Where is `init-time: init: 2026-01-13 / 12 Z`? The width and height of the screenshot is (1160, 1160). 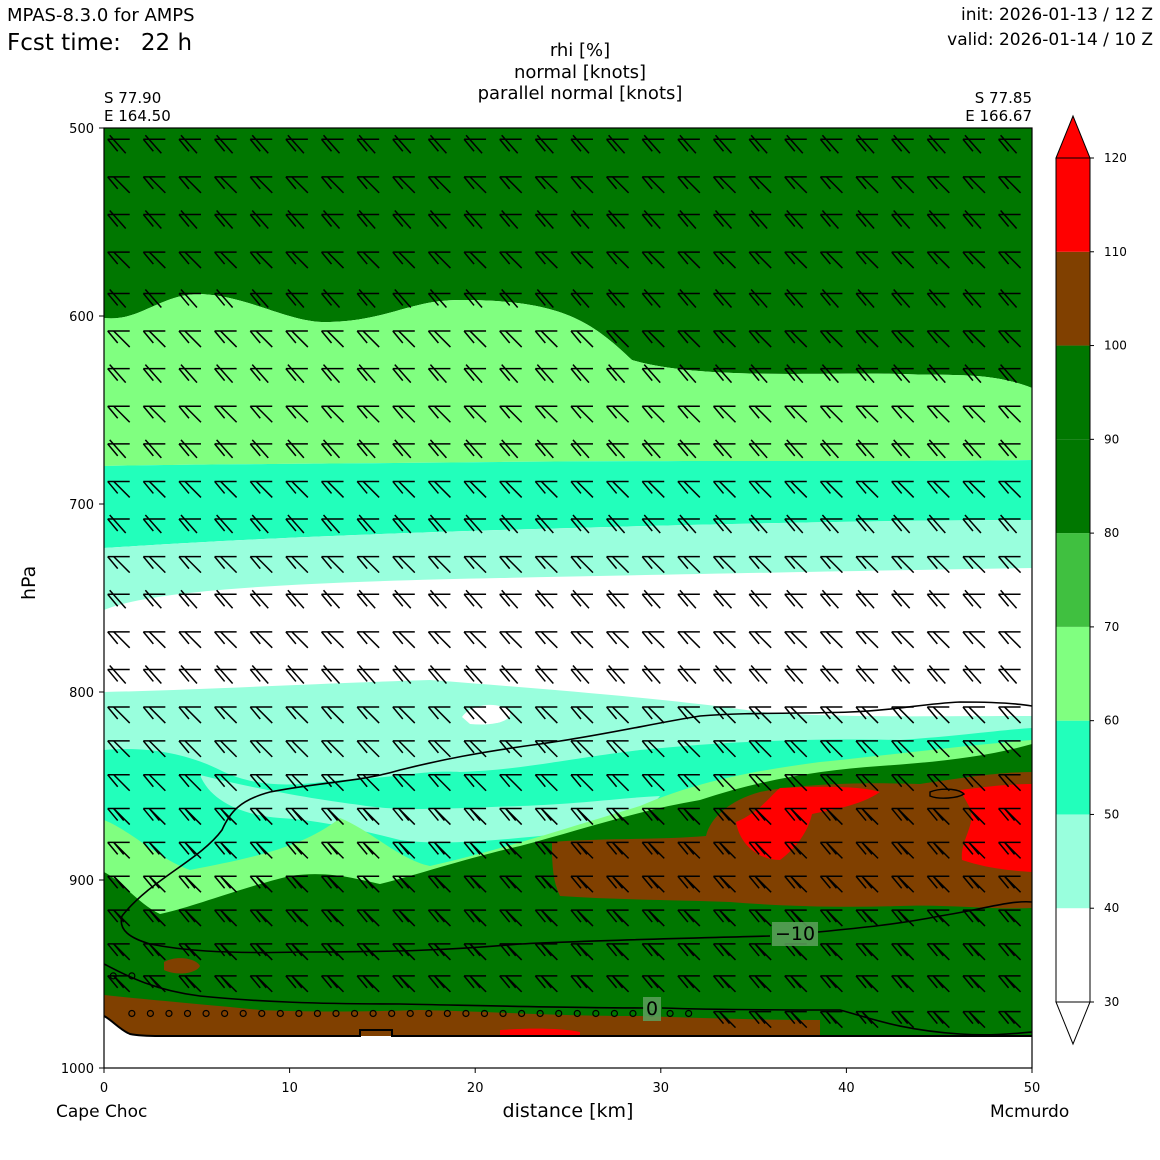 init-time: init: 2026-01-13 / 12 Z is located at coordinates (1056, 15).